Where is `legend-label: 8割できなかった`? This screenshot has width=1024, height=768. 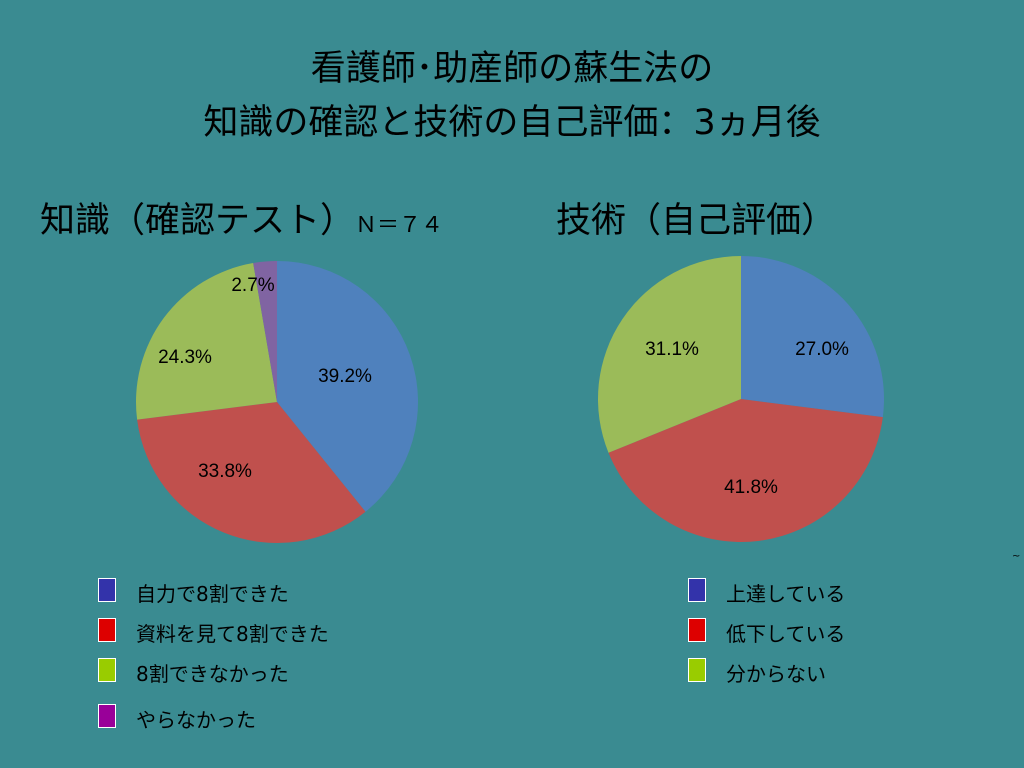
legend-label: 8割できなかった is located at coordinates (212, 674).